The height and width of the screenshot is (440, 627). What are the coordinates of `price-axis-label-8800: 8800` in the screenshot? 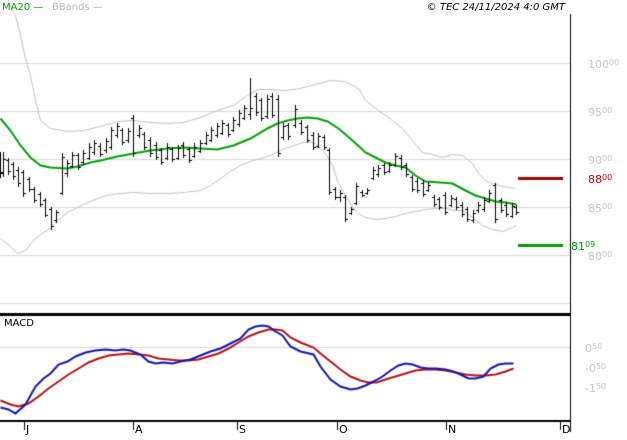 It's located at (600, 178).